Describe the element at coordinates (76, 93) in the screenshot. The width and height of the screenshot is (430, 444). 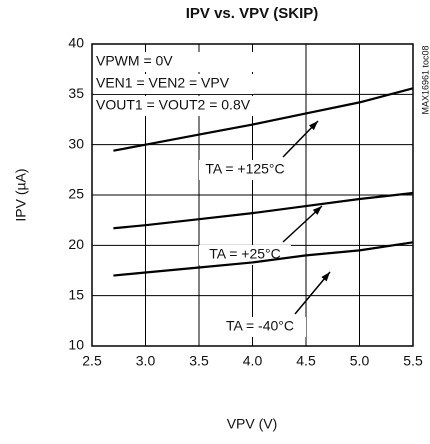
I see `y-tick-label: 35` at that location.